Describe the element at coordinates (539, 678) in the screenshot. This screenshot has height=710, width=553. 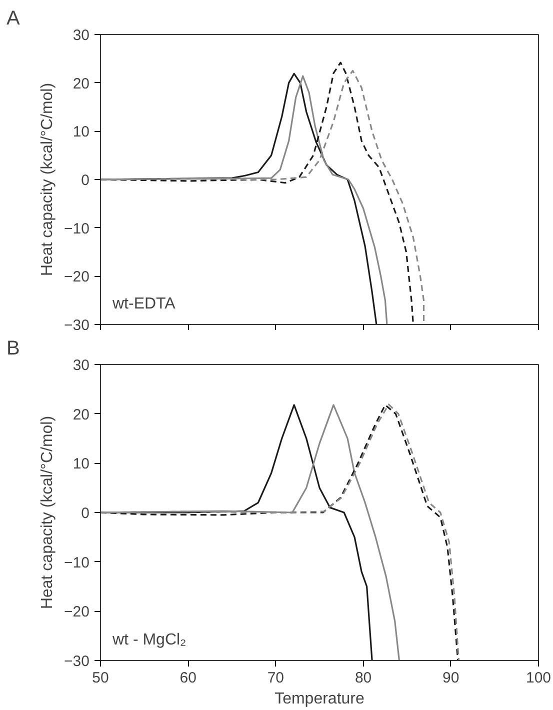
I see `x-tick-label: 100` at that location.